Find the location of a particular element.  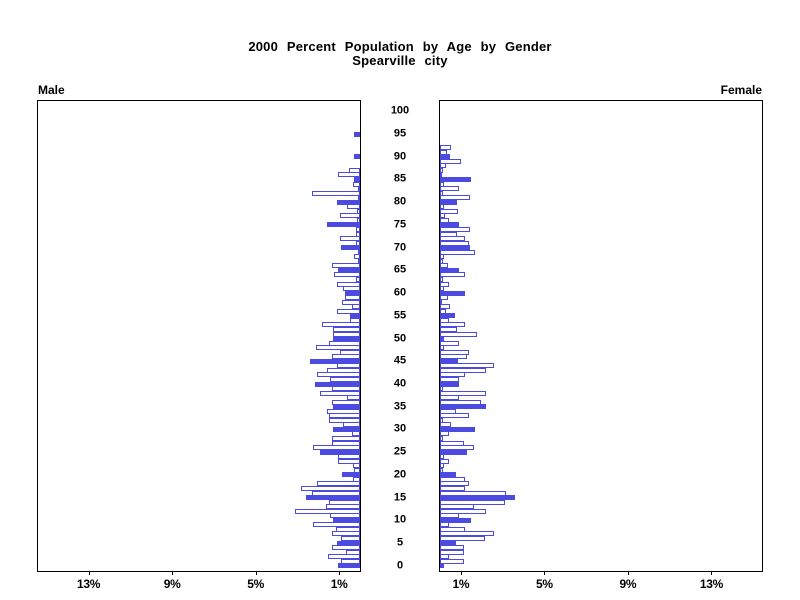

age-tick-label-75: 75 is located at coordinates (400, 224).